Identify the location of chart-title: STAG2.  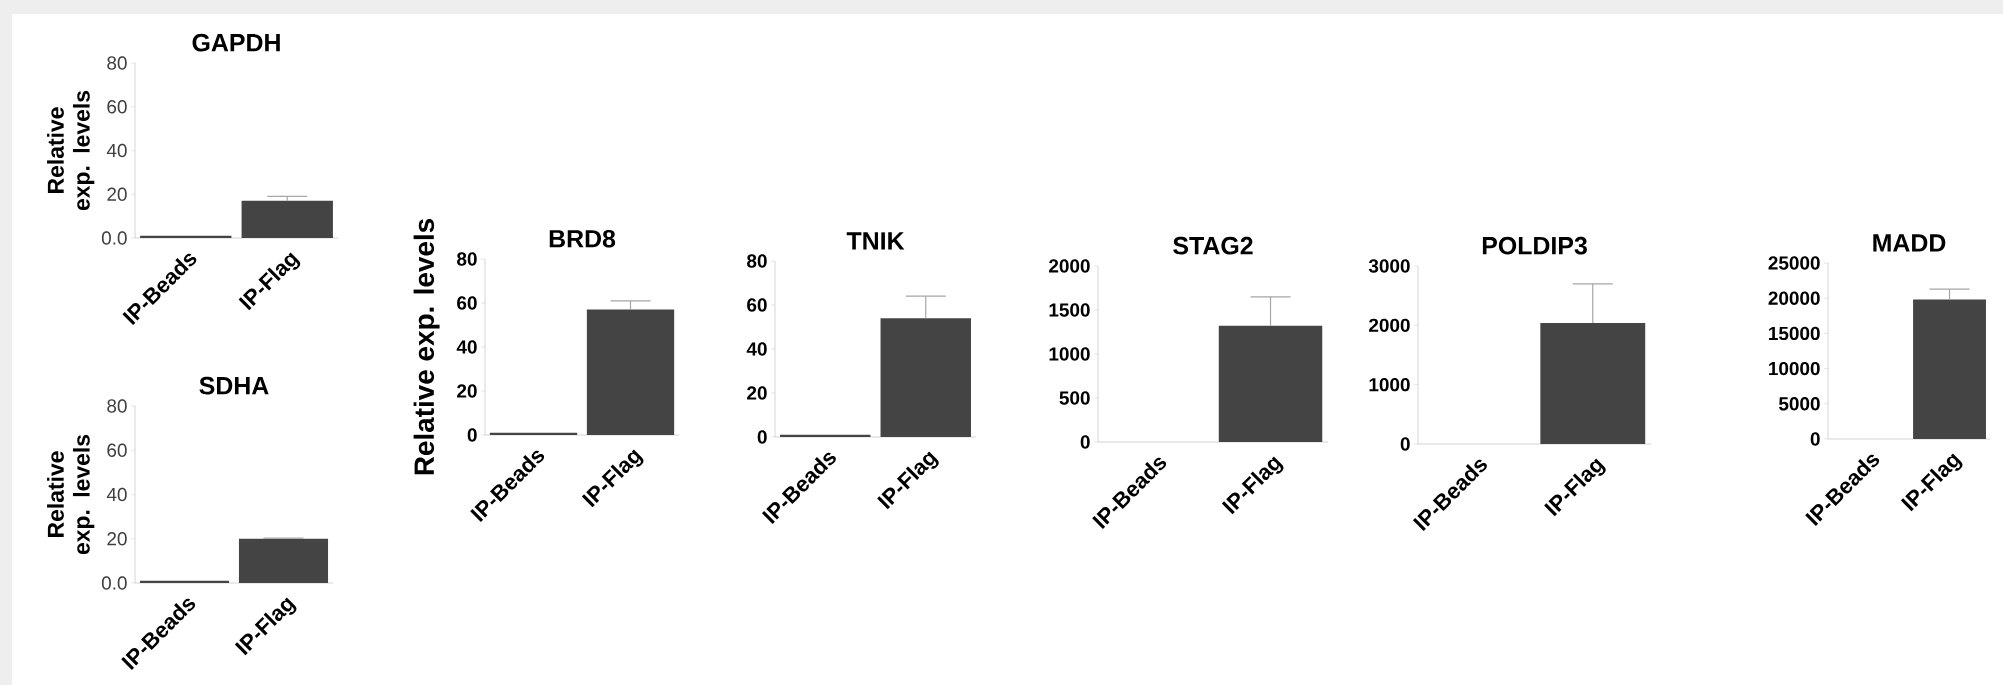
(1213, 245).